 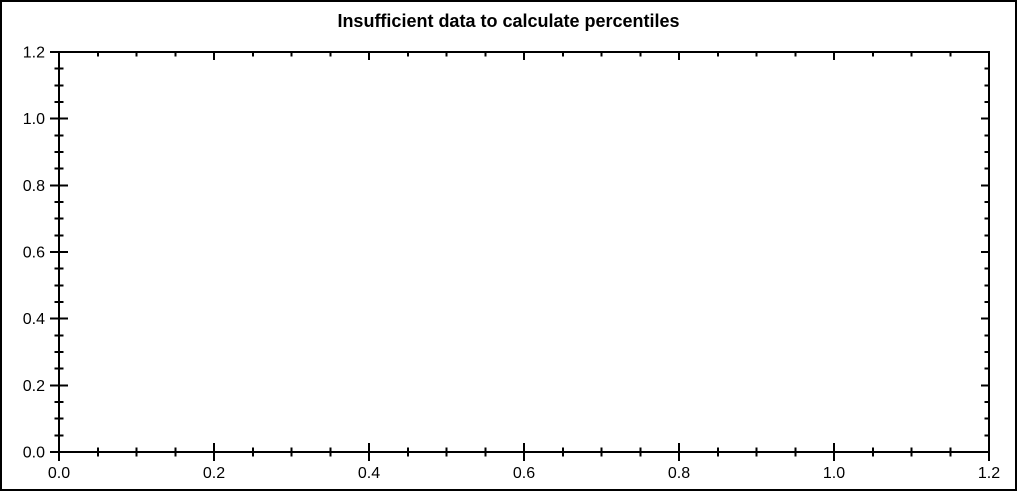 I want to click on y-axis-labels: 0.0 0.2 0.4 0.6 0.8 1.0 1.2, so click(x=34, y=253).